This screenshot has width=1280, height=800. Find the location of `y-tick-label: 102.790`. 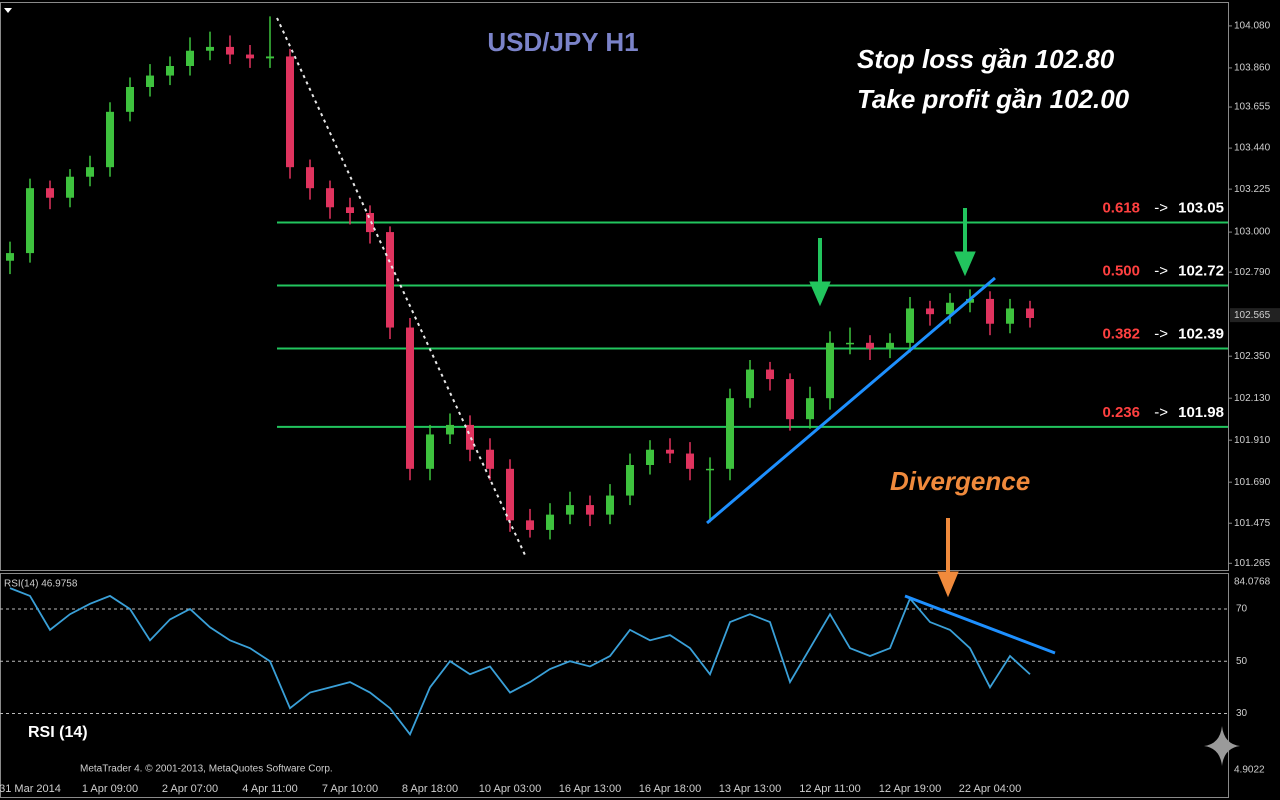

y-tick-label: 102.790 is located at coordinates (1252, 272).